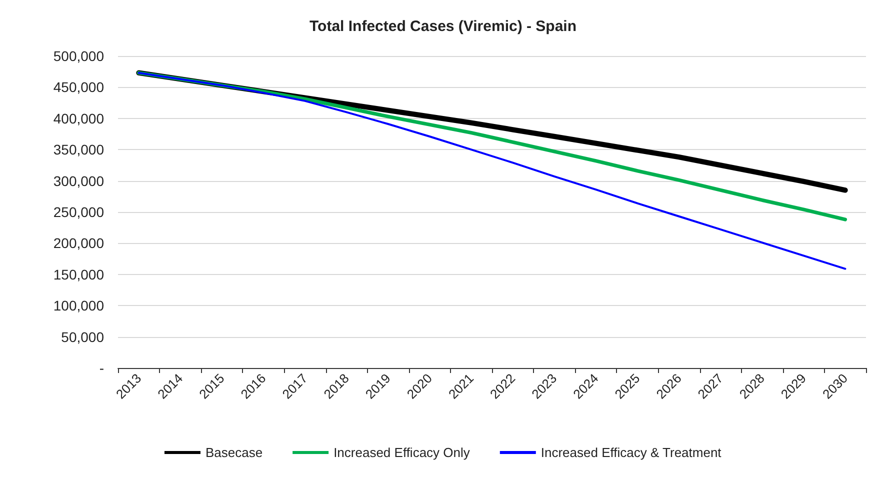 Image resolution: width=887 pixels, height=479 pixels. What do you see at coordinates (78, 274) in the screenshot?
I see `y-tick-label: 150,000` at bounding box center [78, 274].